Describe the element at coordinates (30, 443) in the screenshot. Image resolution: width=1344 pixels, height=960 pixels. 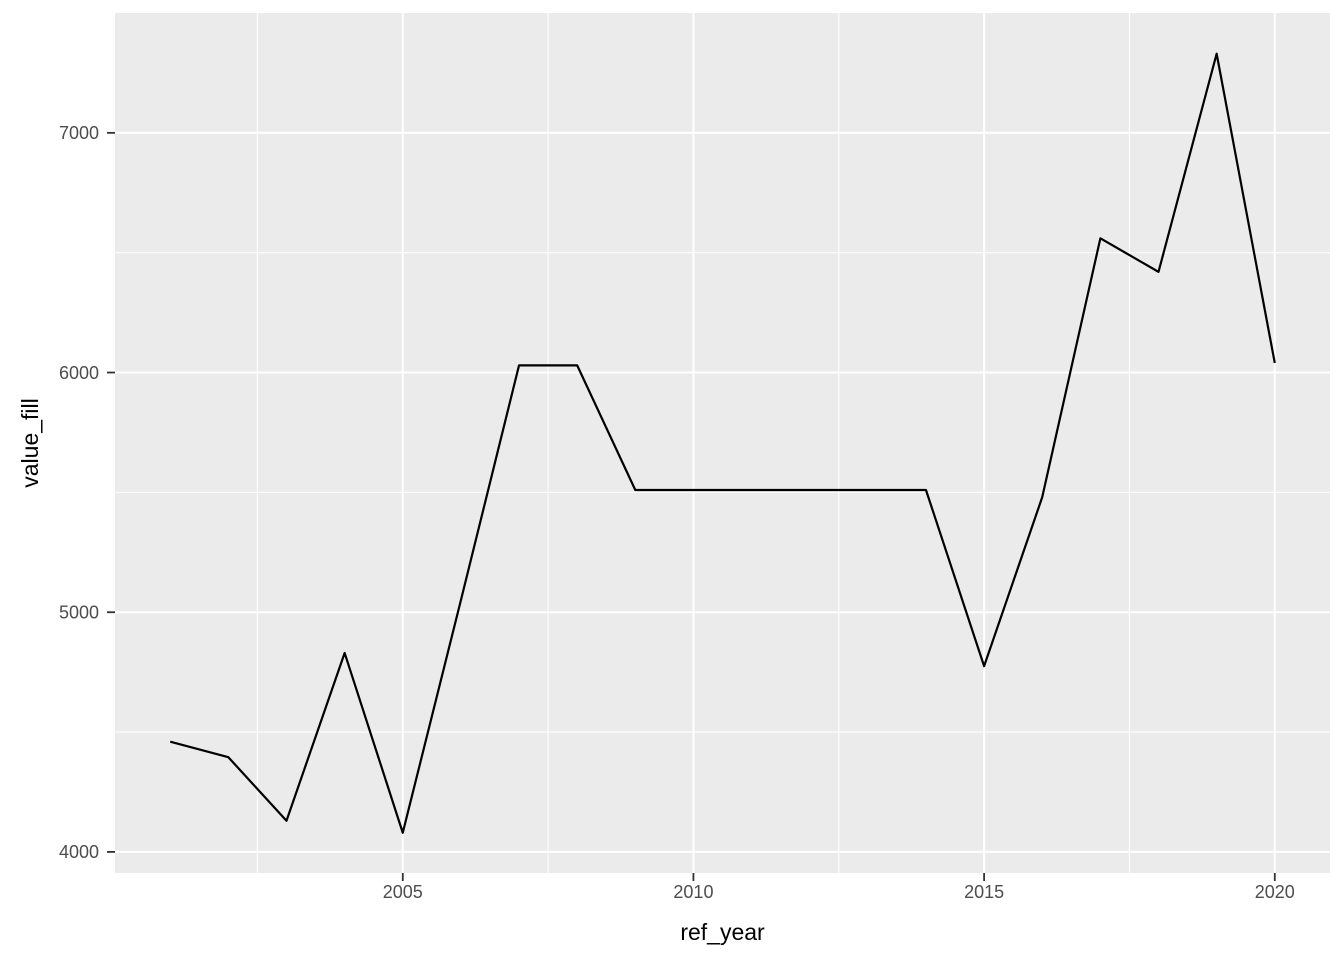
I see `y-axis-title: value_fill` at that location.